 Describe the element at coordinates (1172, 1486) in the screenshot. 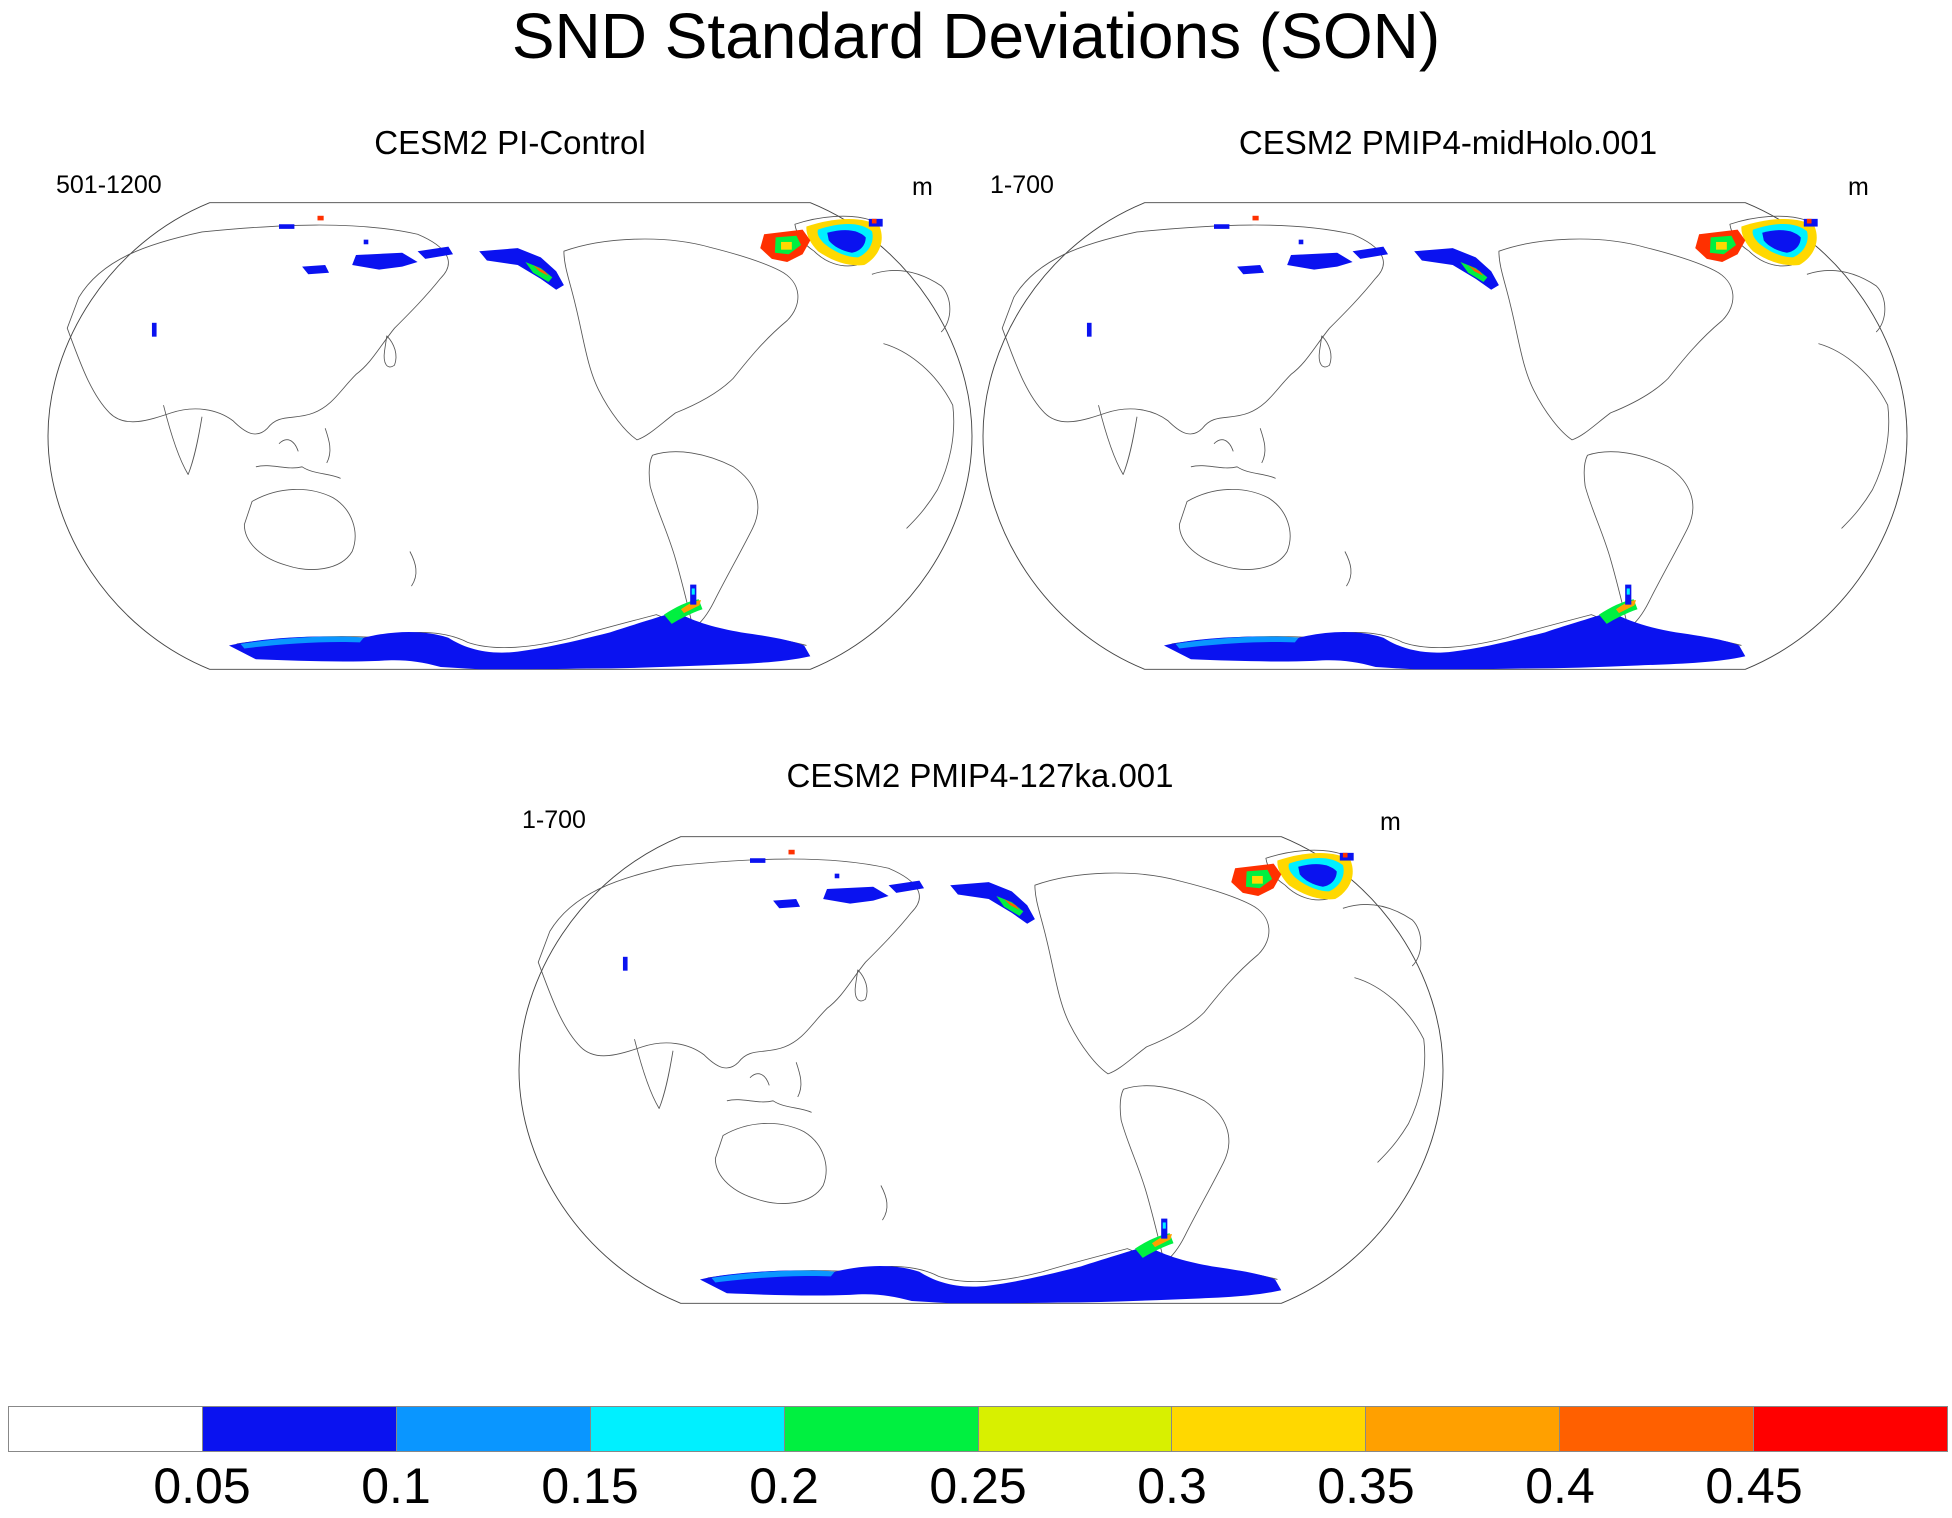

I see `colorbar-tick-label: 0.3` at that location.